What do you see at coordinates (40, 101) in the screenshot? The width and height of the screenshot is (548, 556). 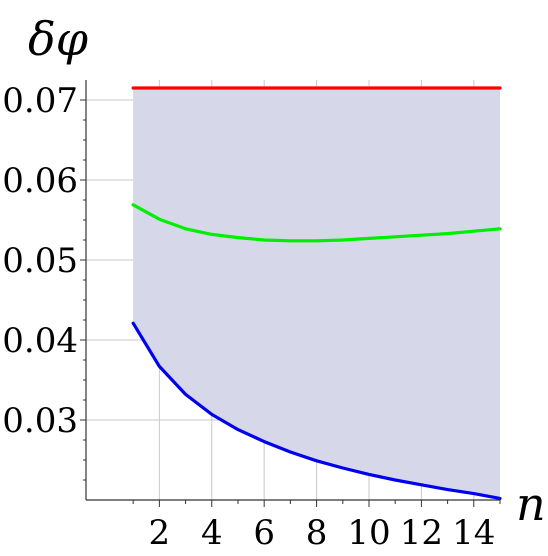 I see `y-tick-label: 0.07` at bounding box center [40, 101].